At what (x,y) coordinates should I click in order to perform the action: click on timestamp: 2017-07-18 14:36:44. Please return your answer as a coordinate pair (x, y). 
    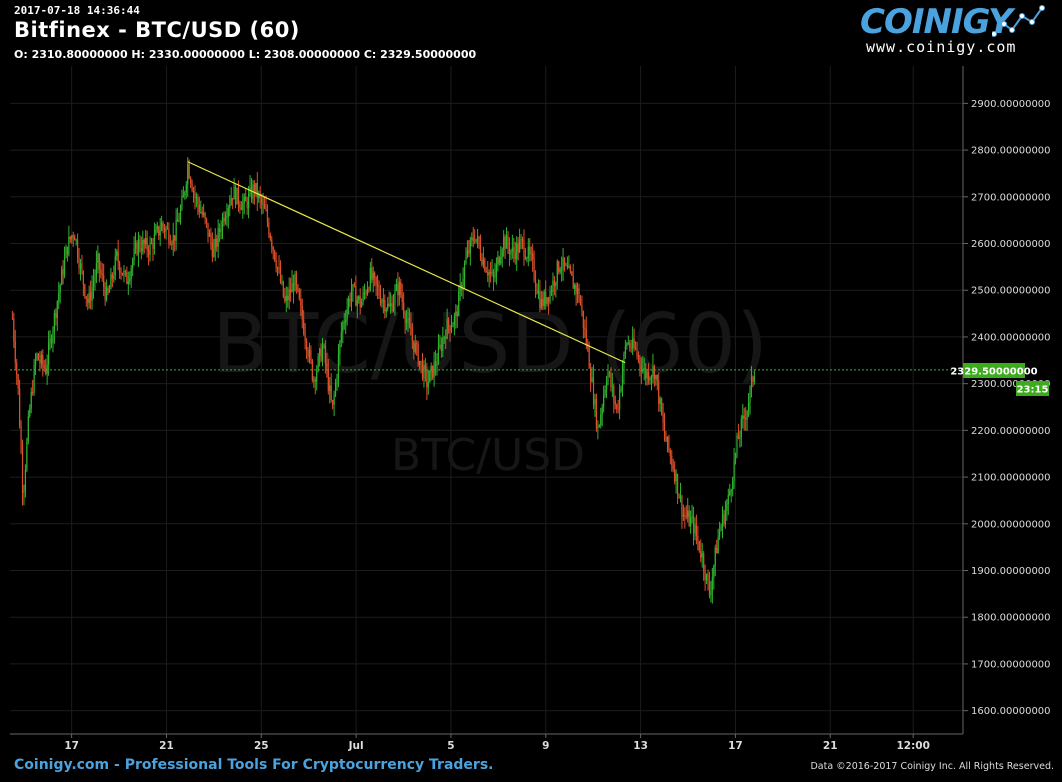
    Looking at the image, I should click on (77, 10).